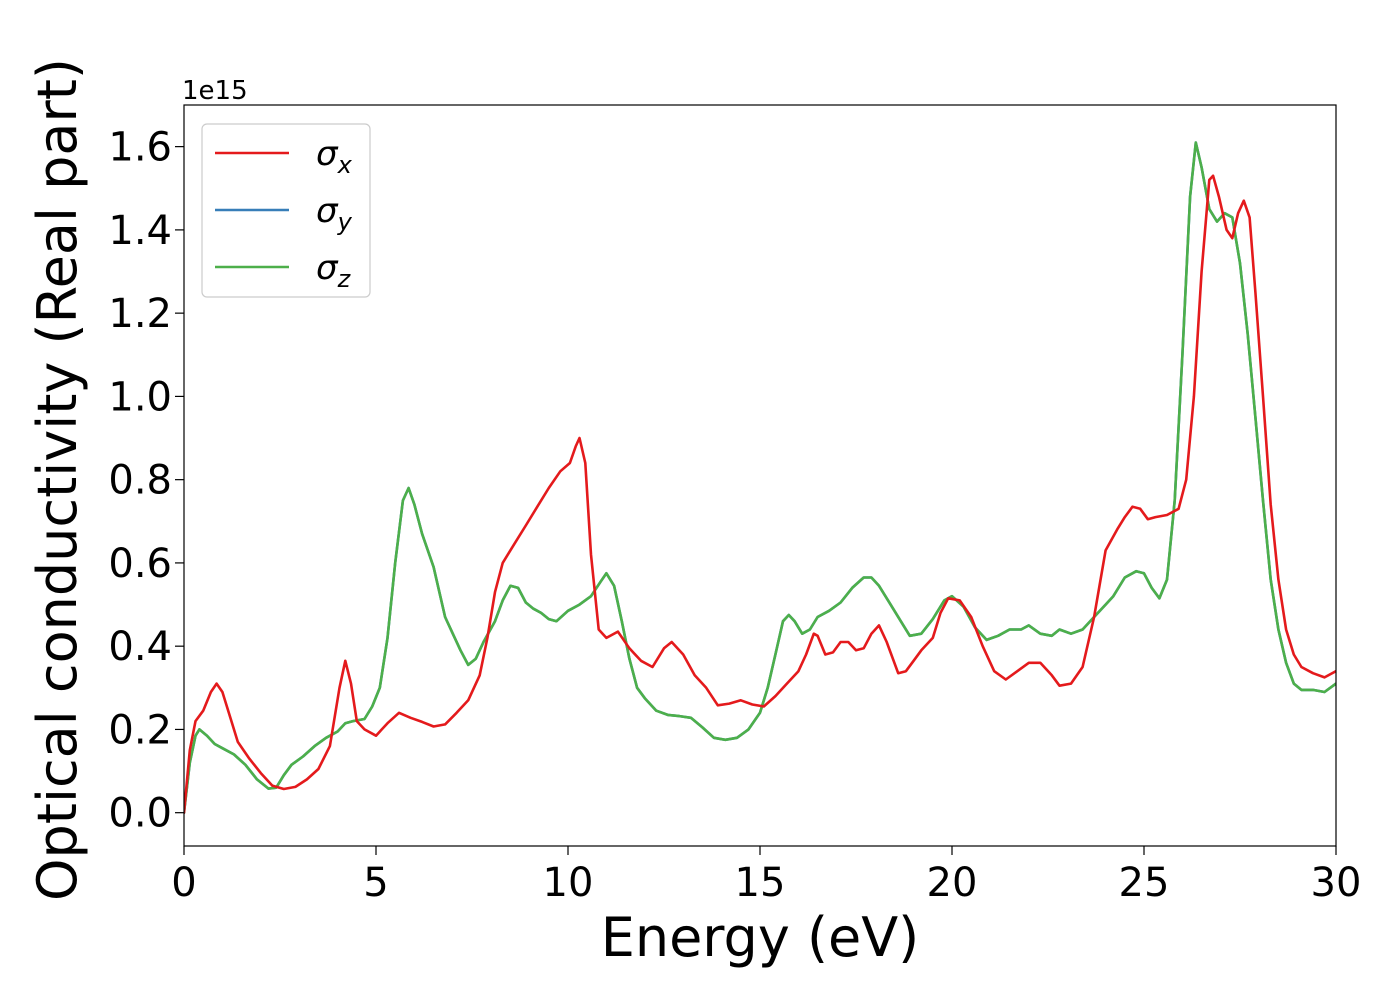 The width and height of the screenshot is (1400, 1000). Describe the element at coordinates (140, 814) in the screenshot. I see `y-tick-label: 0.0` at that location.